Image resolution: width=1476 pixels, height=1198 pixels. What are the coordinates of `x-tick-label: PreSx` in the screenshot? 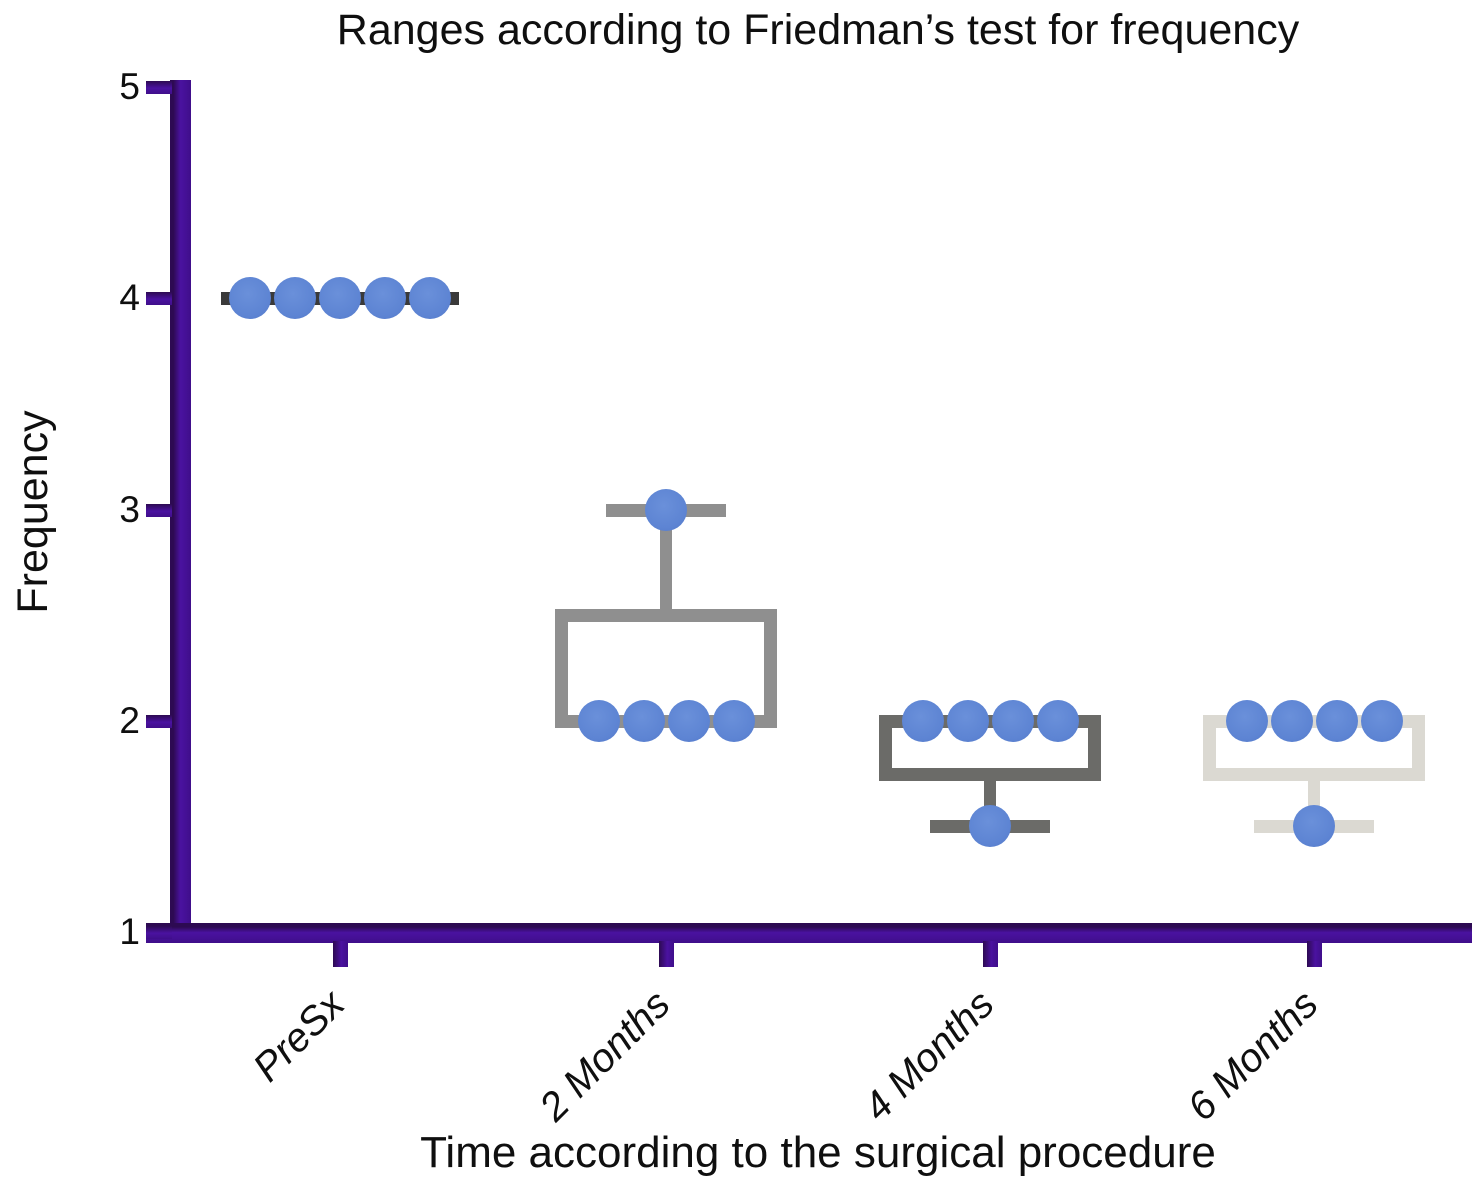 It's located at (299, 1036).